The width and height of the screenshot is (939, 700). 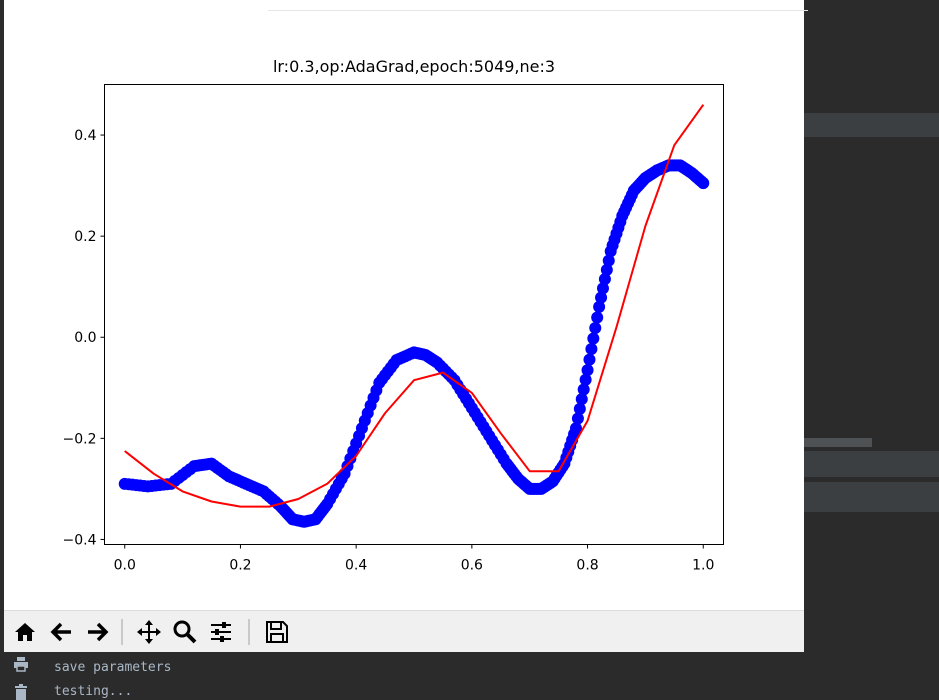 What do you see at coordinates (125, 566) in the screenshot?
I see `x-tick-label: 0.0` at bounding box center [125, 566].